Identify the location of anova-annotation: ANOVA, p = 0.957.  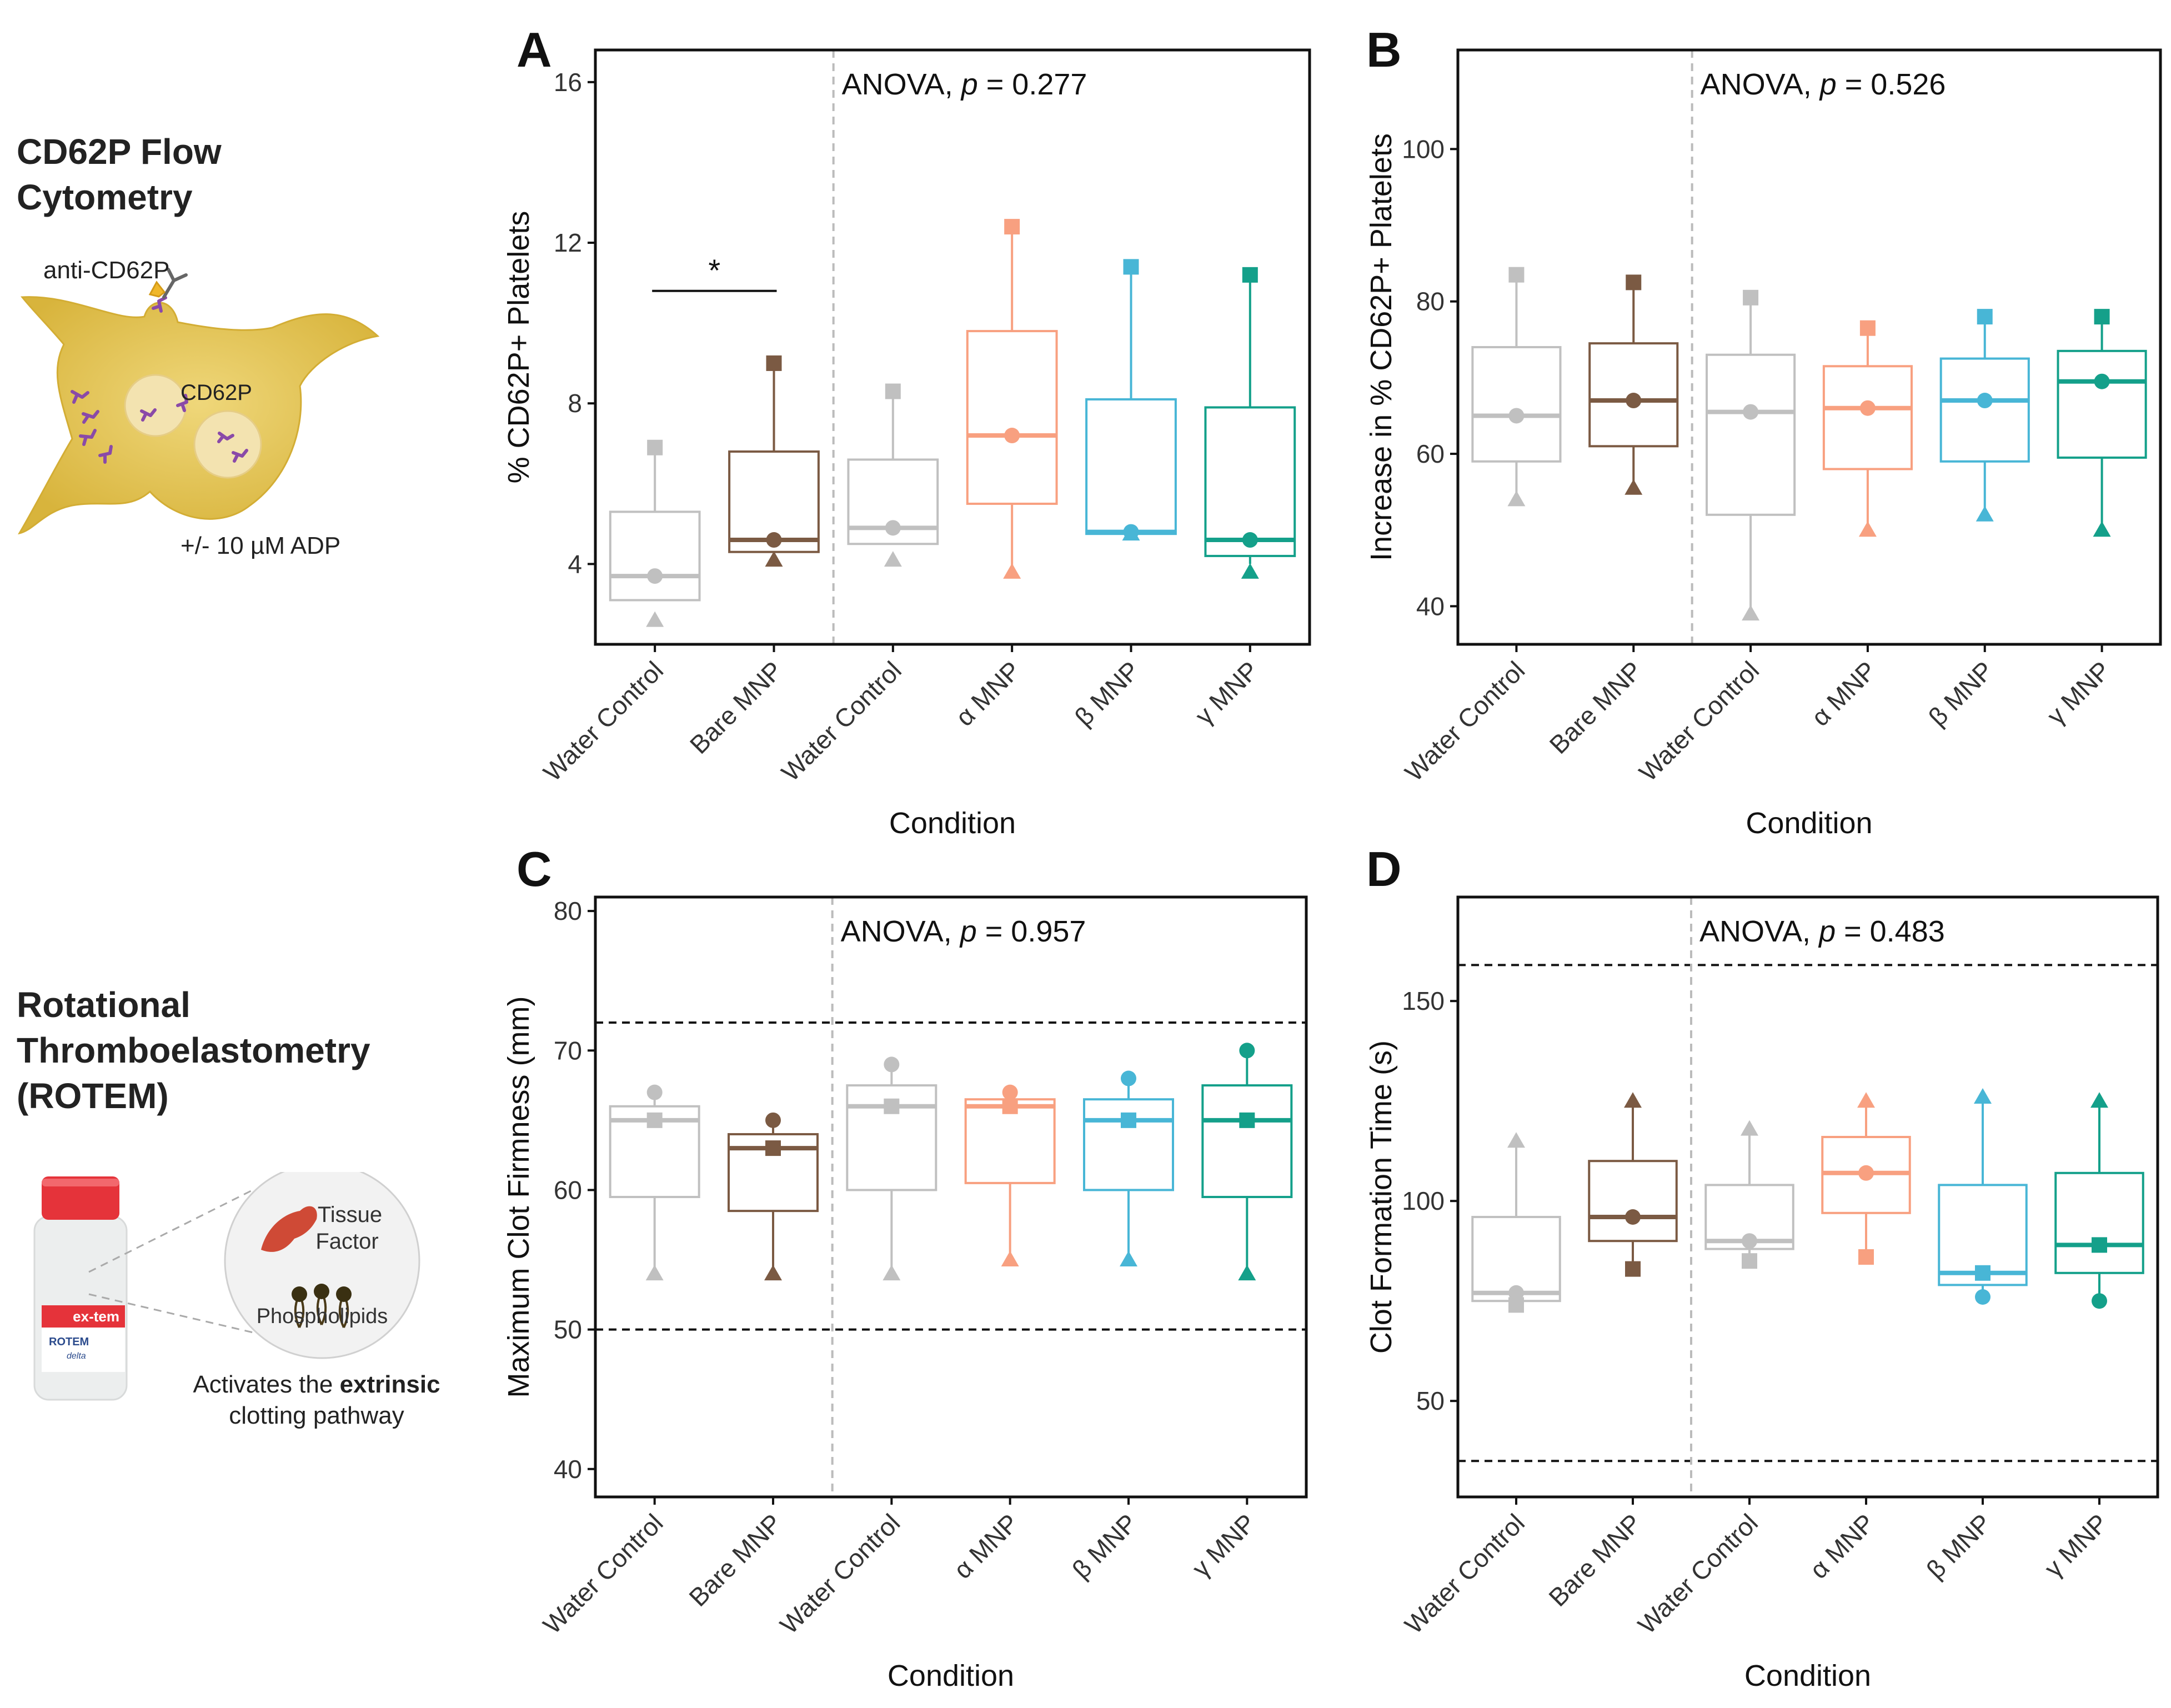
(963, 931).